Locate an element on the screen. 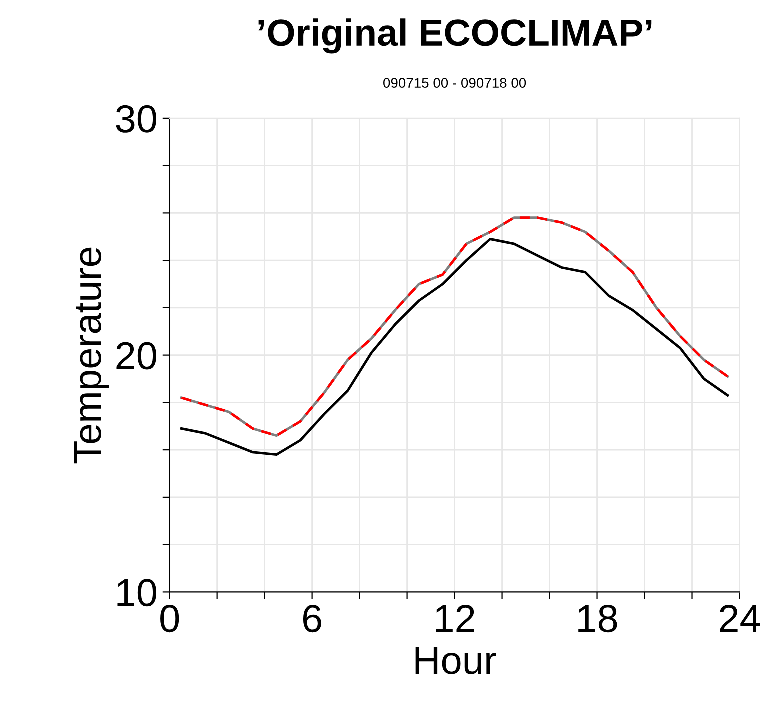  y-tick-label: 20 is located at coordinates (136, 356).